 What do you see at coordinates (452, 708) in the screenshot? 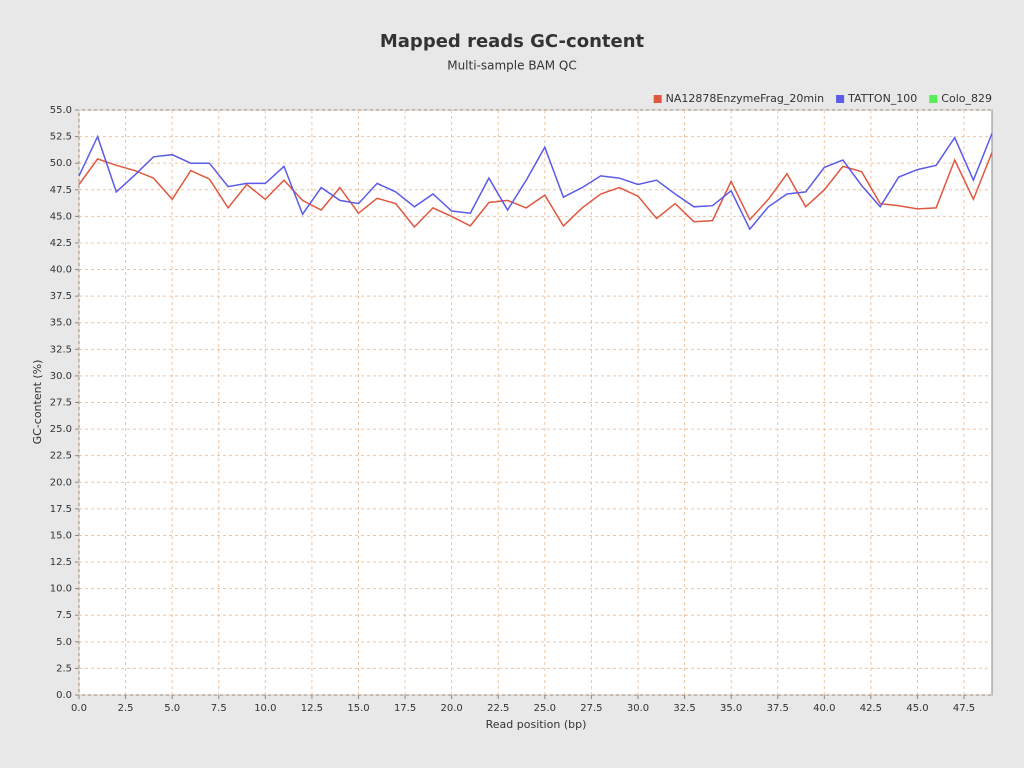
I see `x-tick-label: 20.0` at bounding box center [452, 708].